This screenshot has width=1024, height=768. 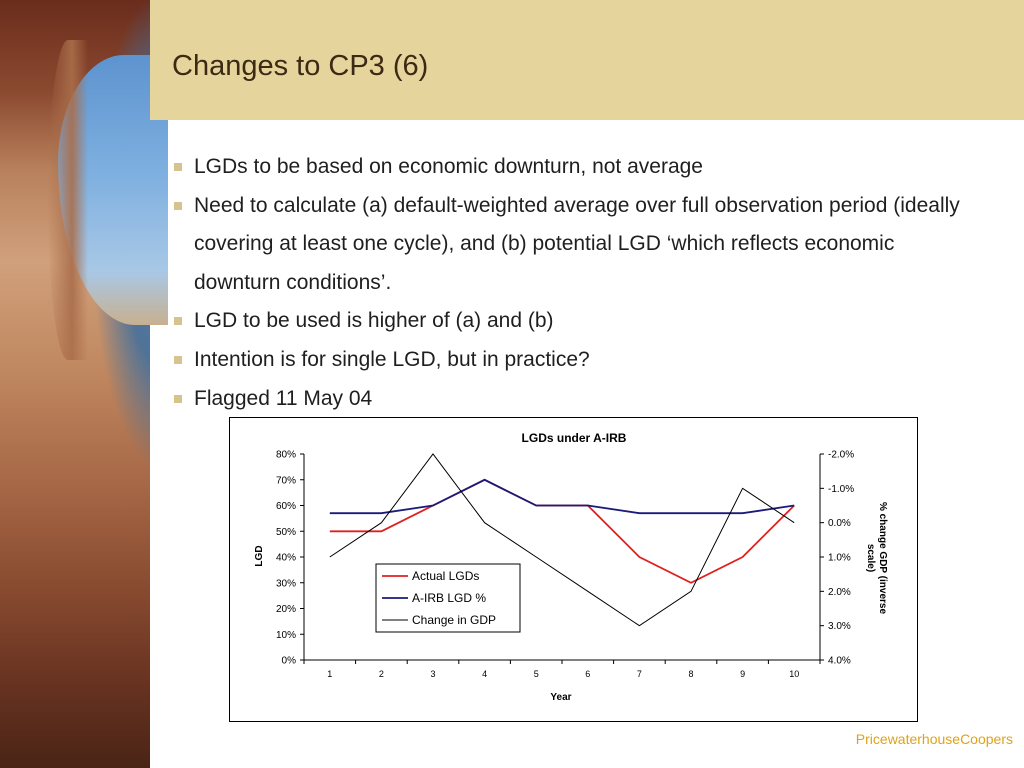 What do you see at coordinates (839, 558) in the screenshot?
I see `y2-tick-label: 1.0%` at bounding box center [839, 558].